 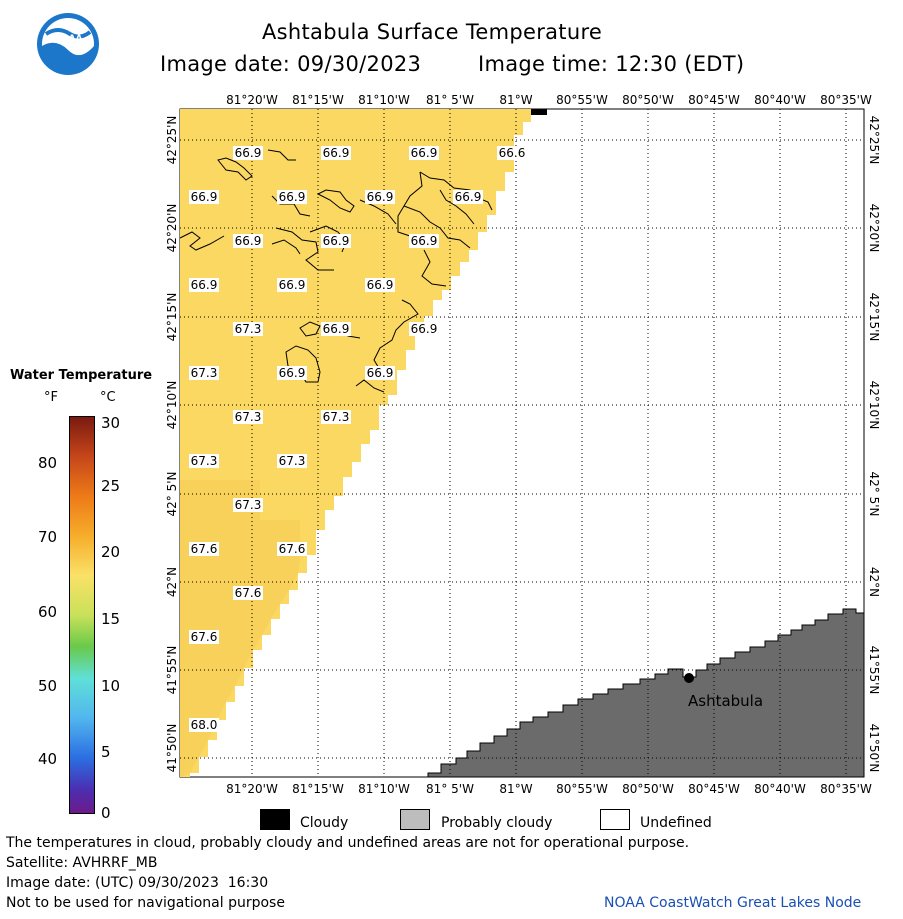 I want to click on f-tick-70: 70, so click(x=48, y=537).